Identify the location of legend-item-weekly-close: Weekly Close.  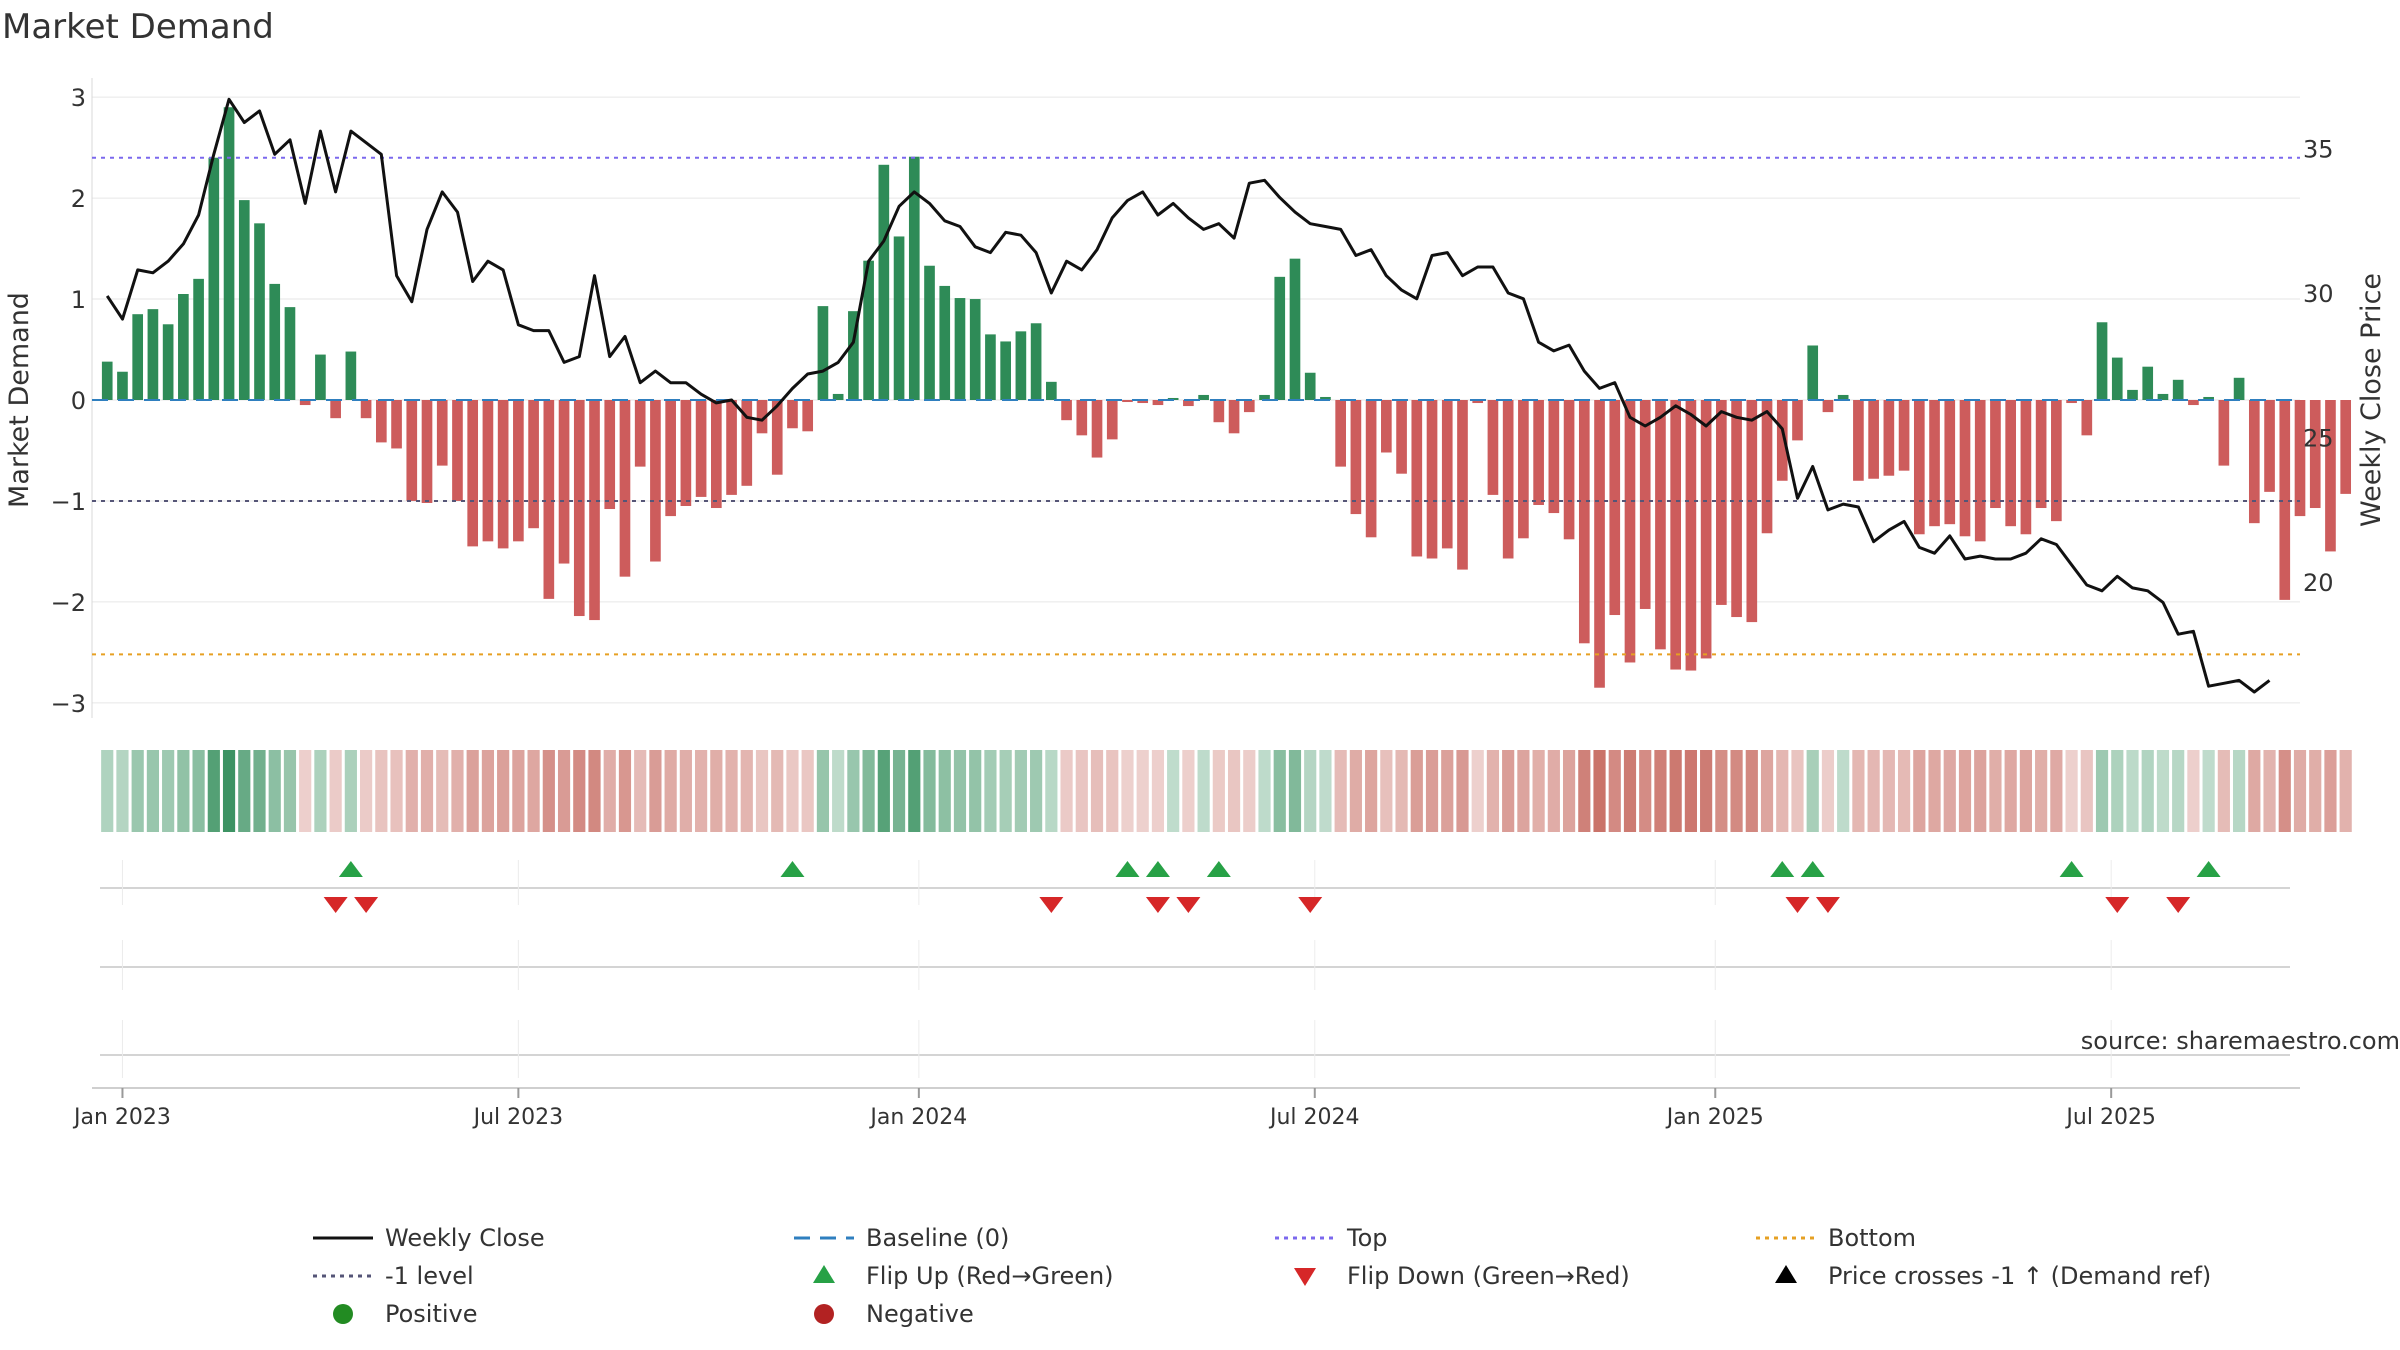
(429, 1238).